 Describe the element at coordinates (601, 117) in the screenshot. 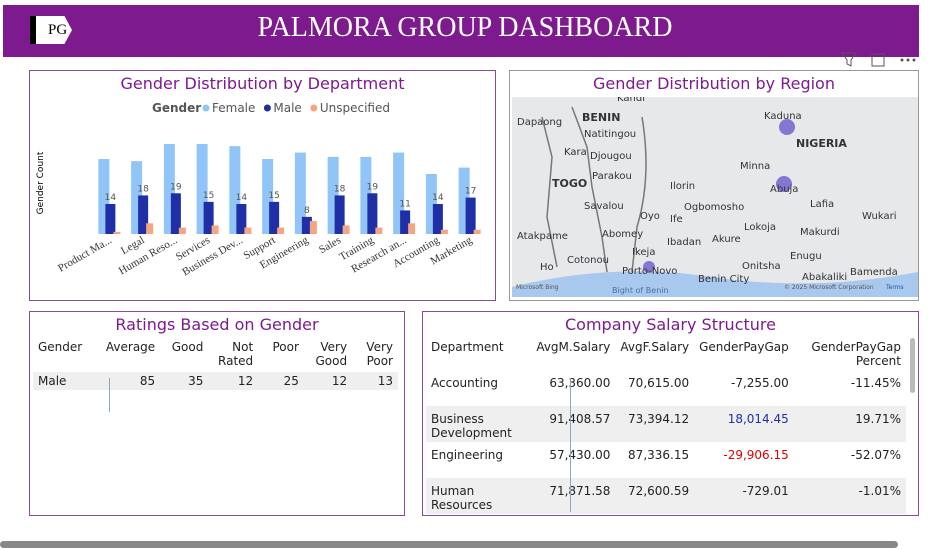

I see `country-label: BENIN` at that location.